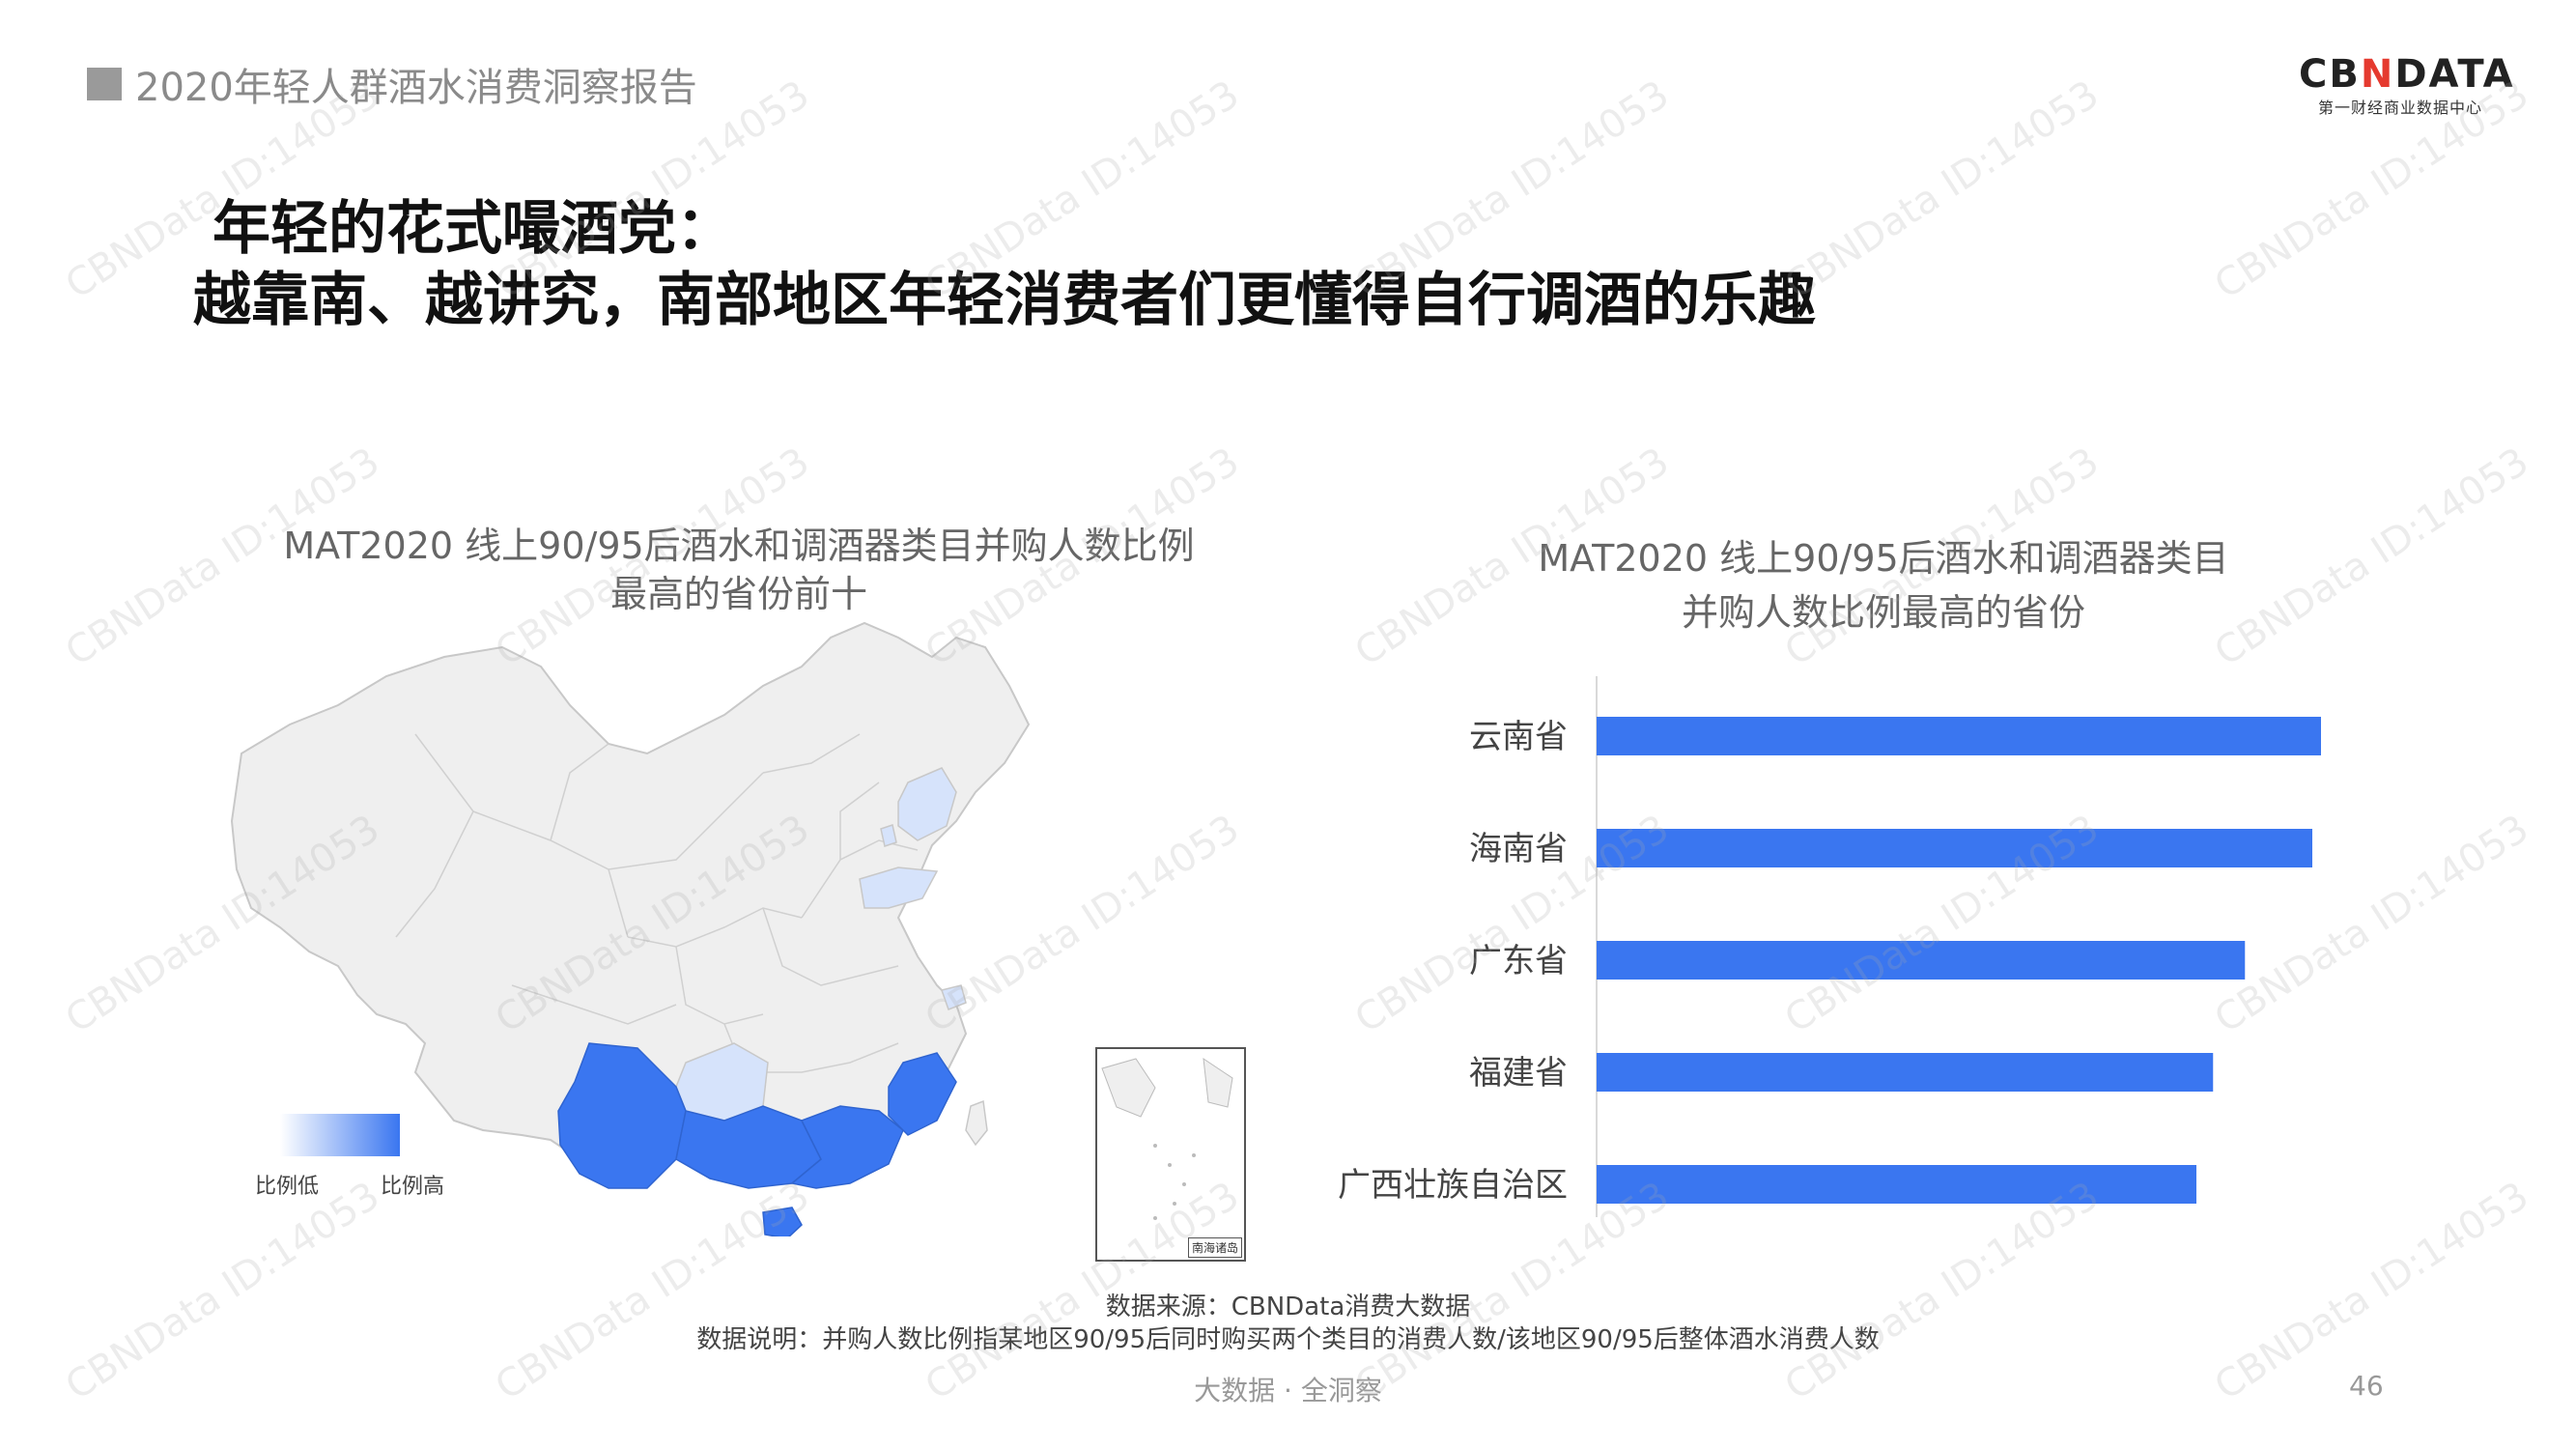 This screenshot has width=2576, height=1449. What do you see at coordinates (1167, 1138) in the screenshot?
I see `inset-map` at bounding box center [1167, 1138].